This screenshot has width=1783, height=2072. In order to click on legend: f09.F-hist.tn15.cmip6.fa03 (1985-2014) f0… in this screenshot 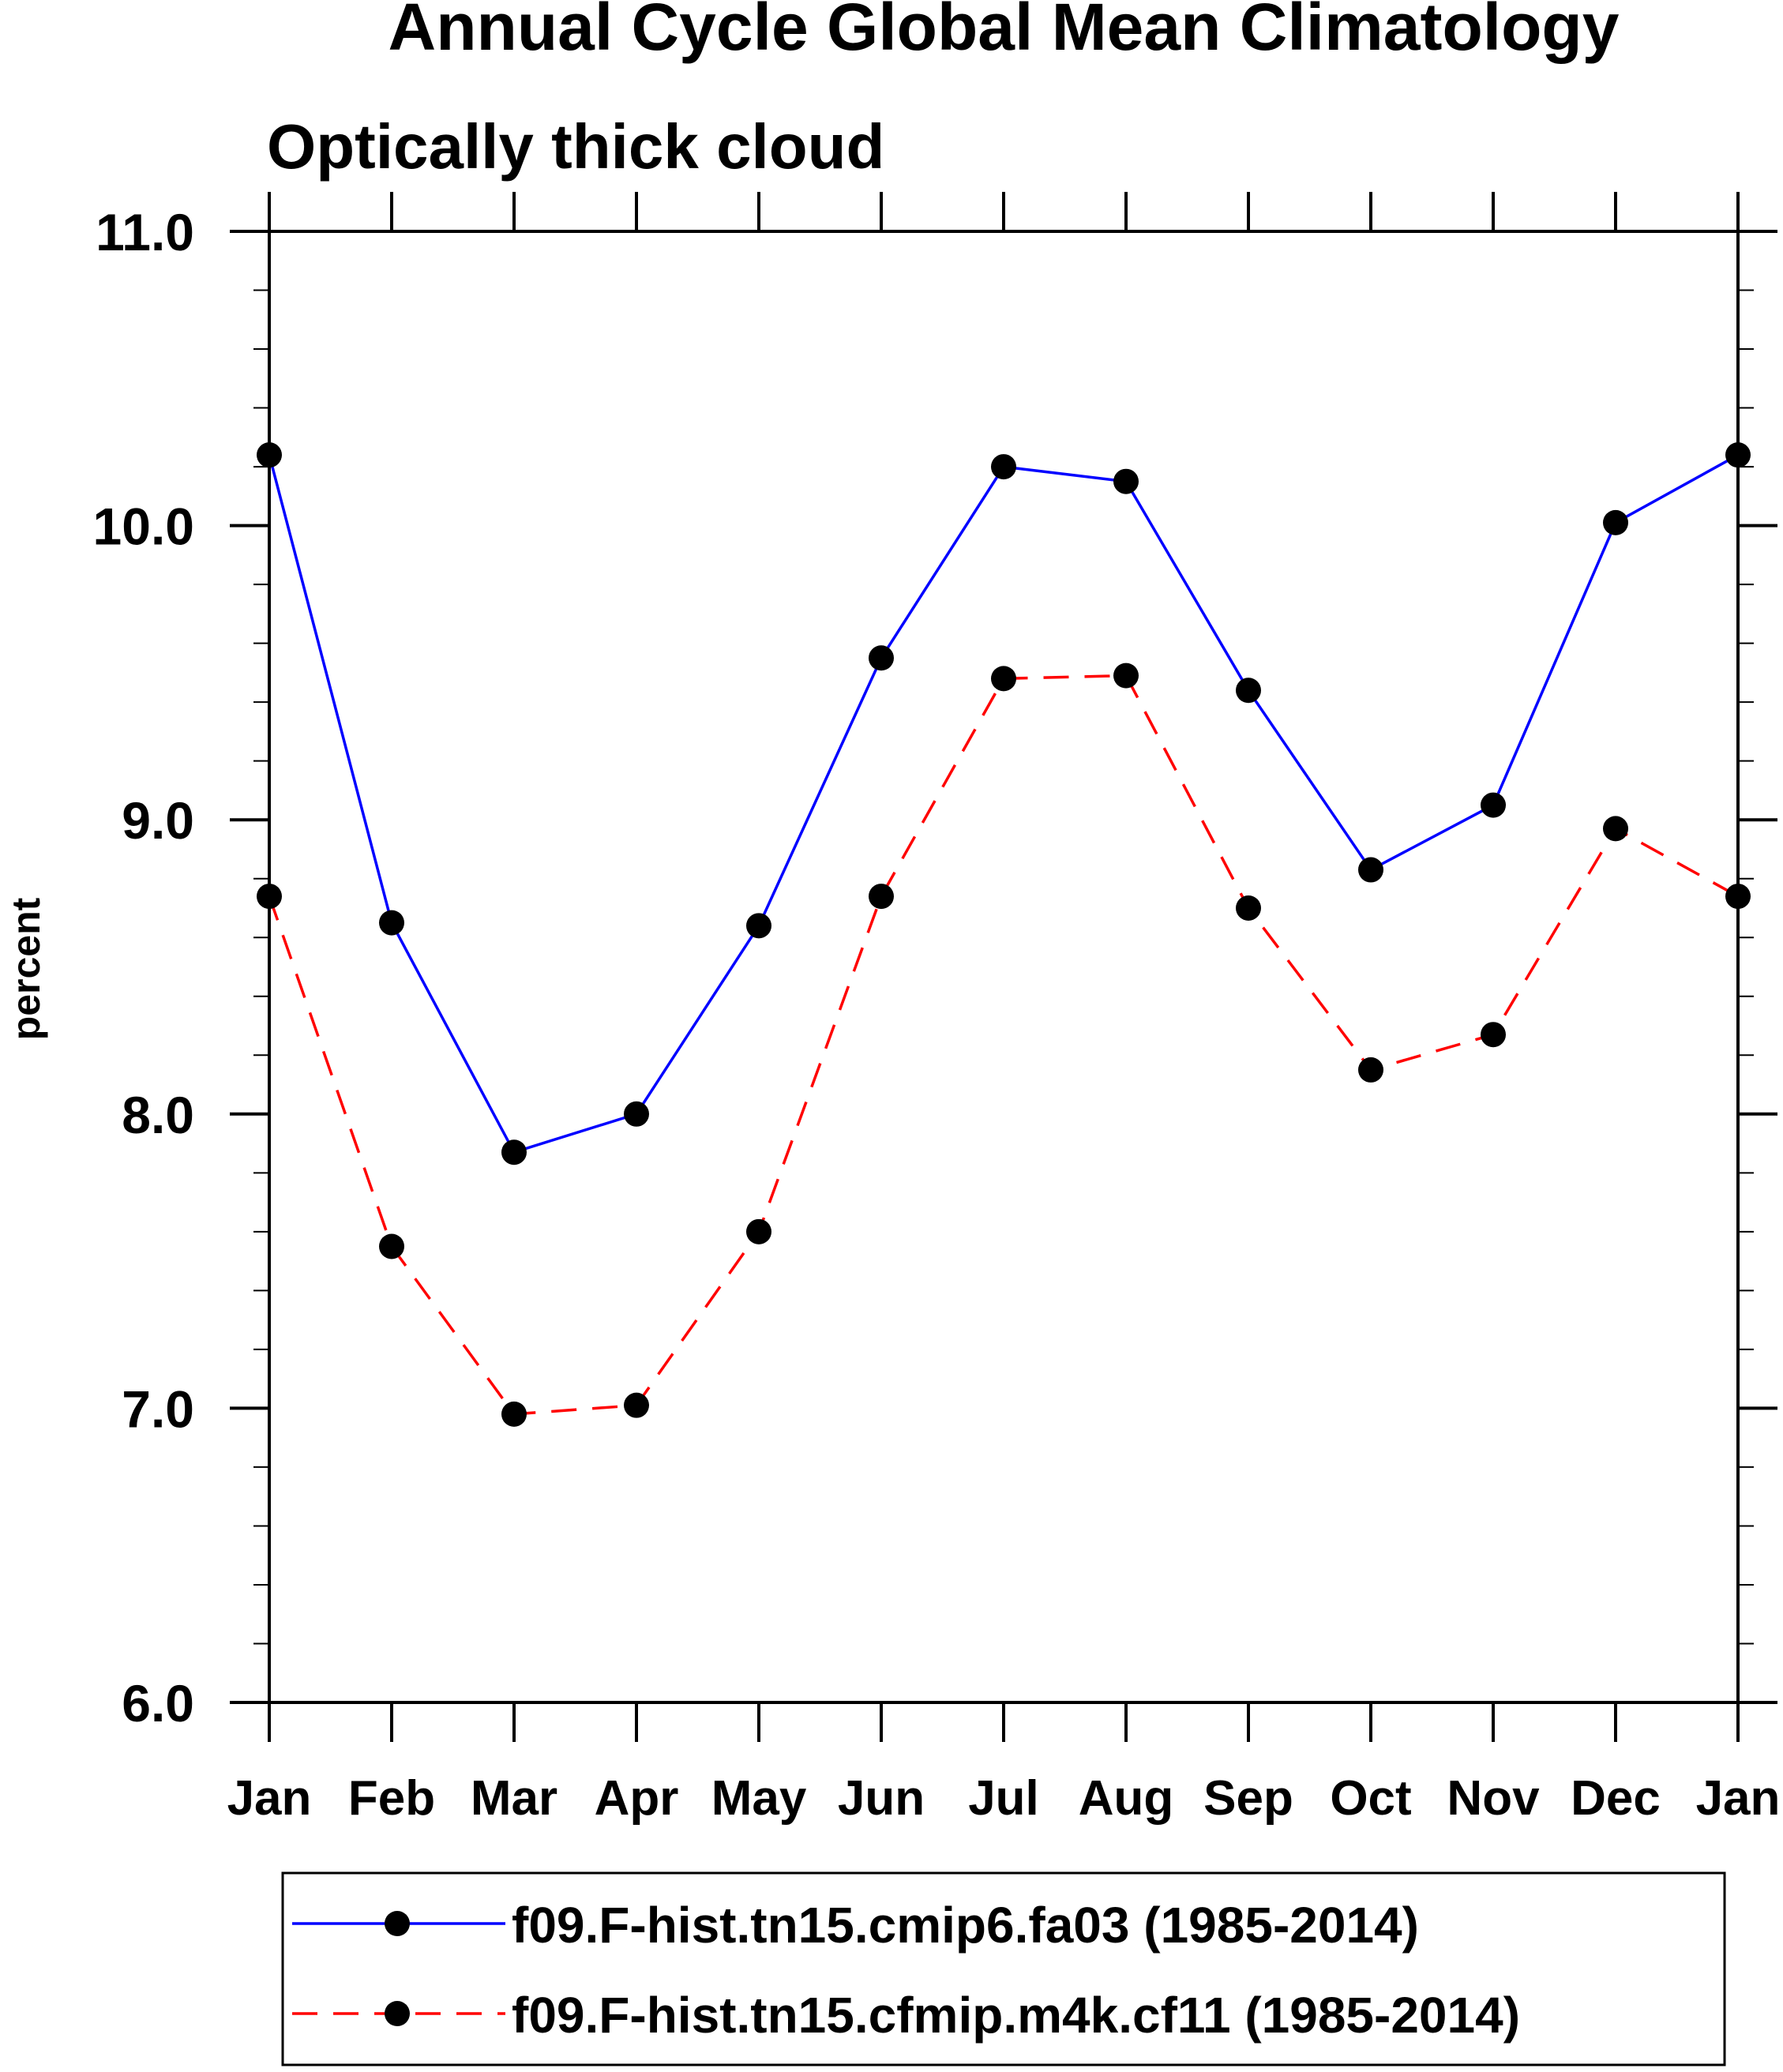, I will do `click(906, 1970)`.